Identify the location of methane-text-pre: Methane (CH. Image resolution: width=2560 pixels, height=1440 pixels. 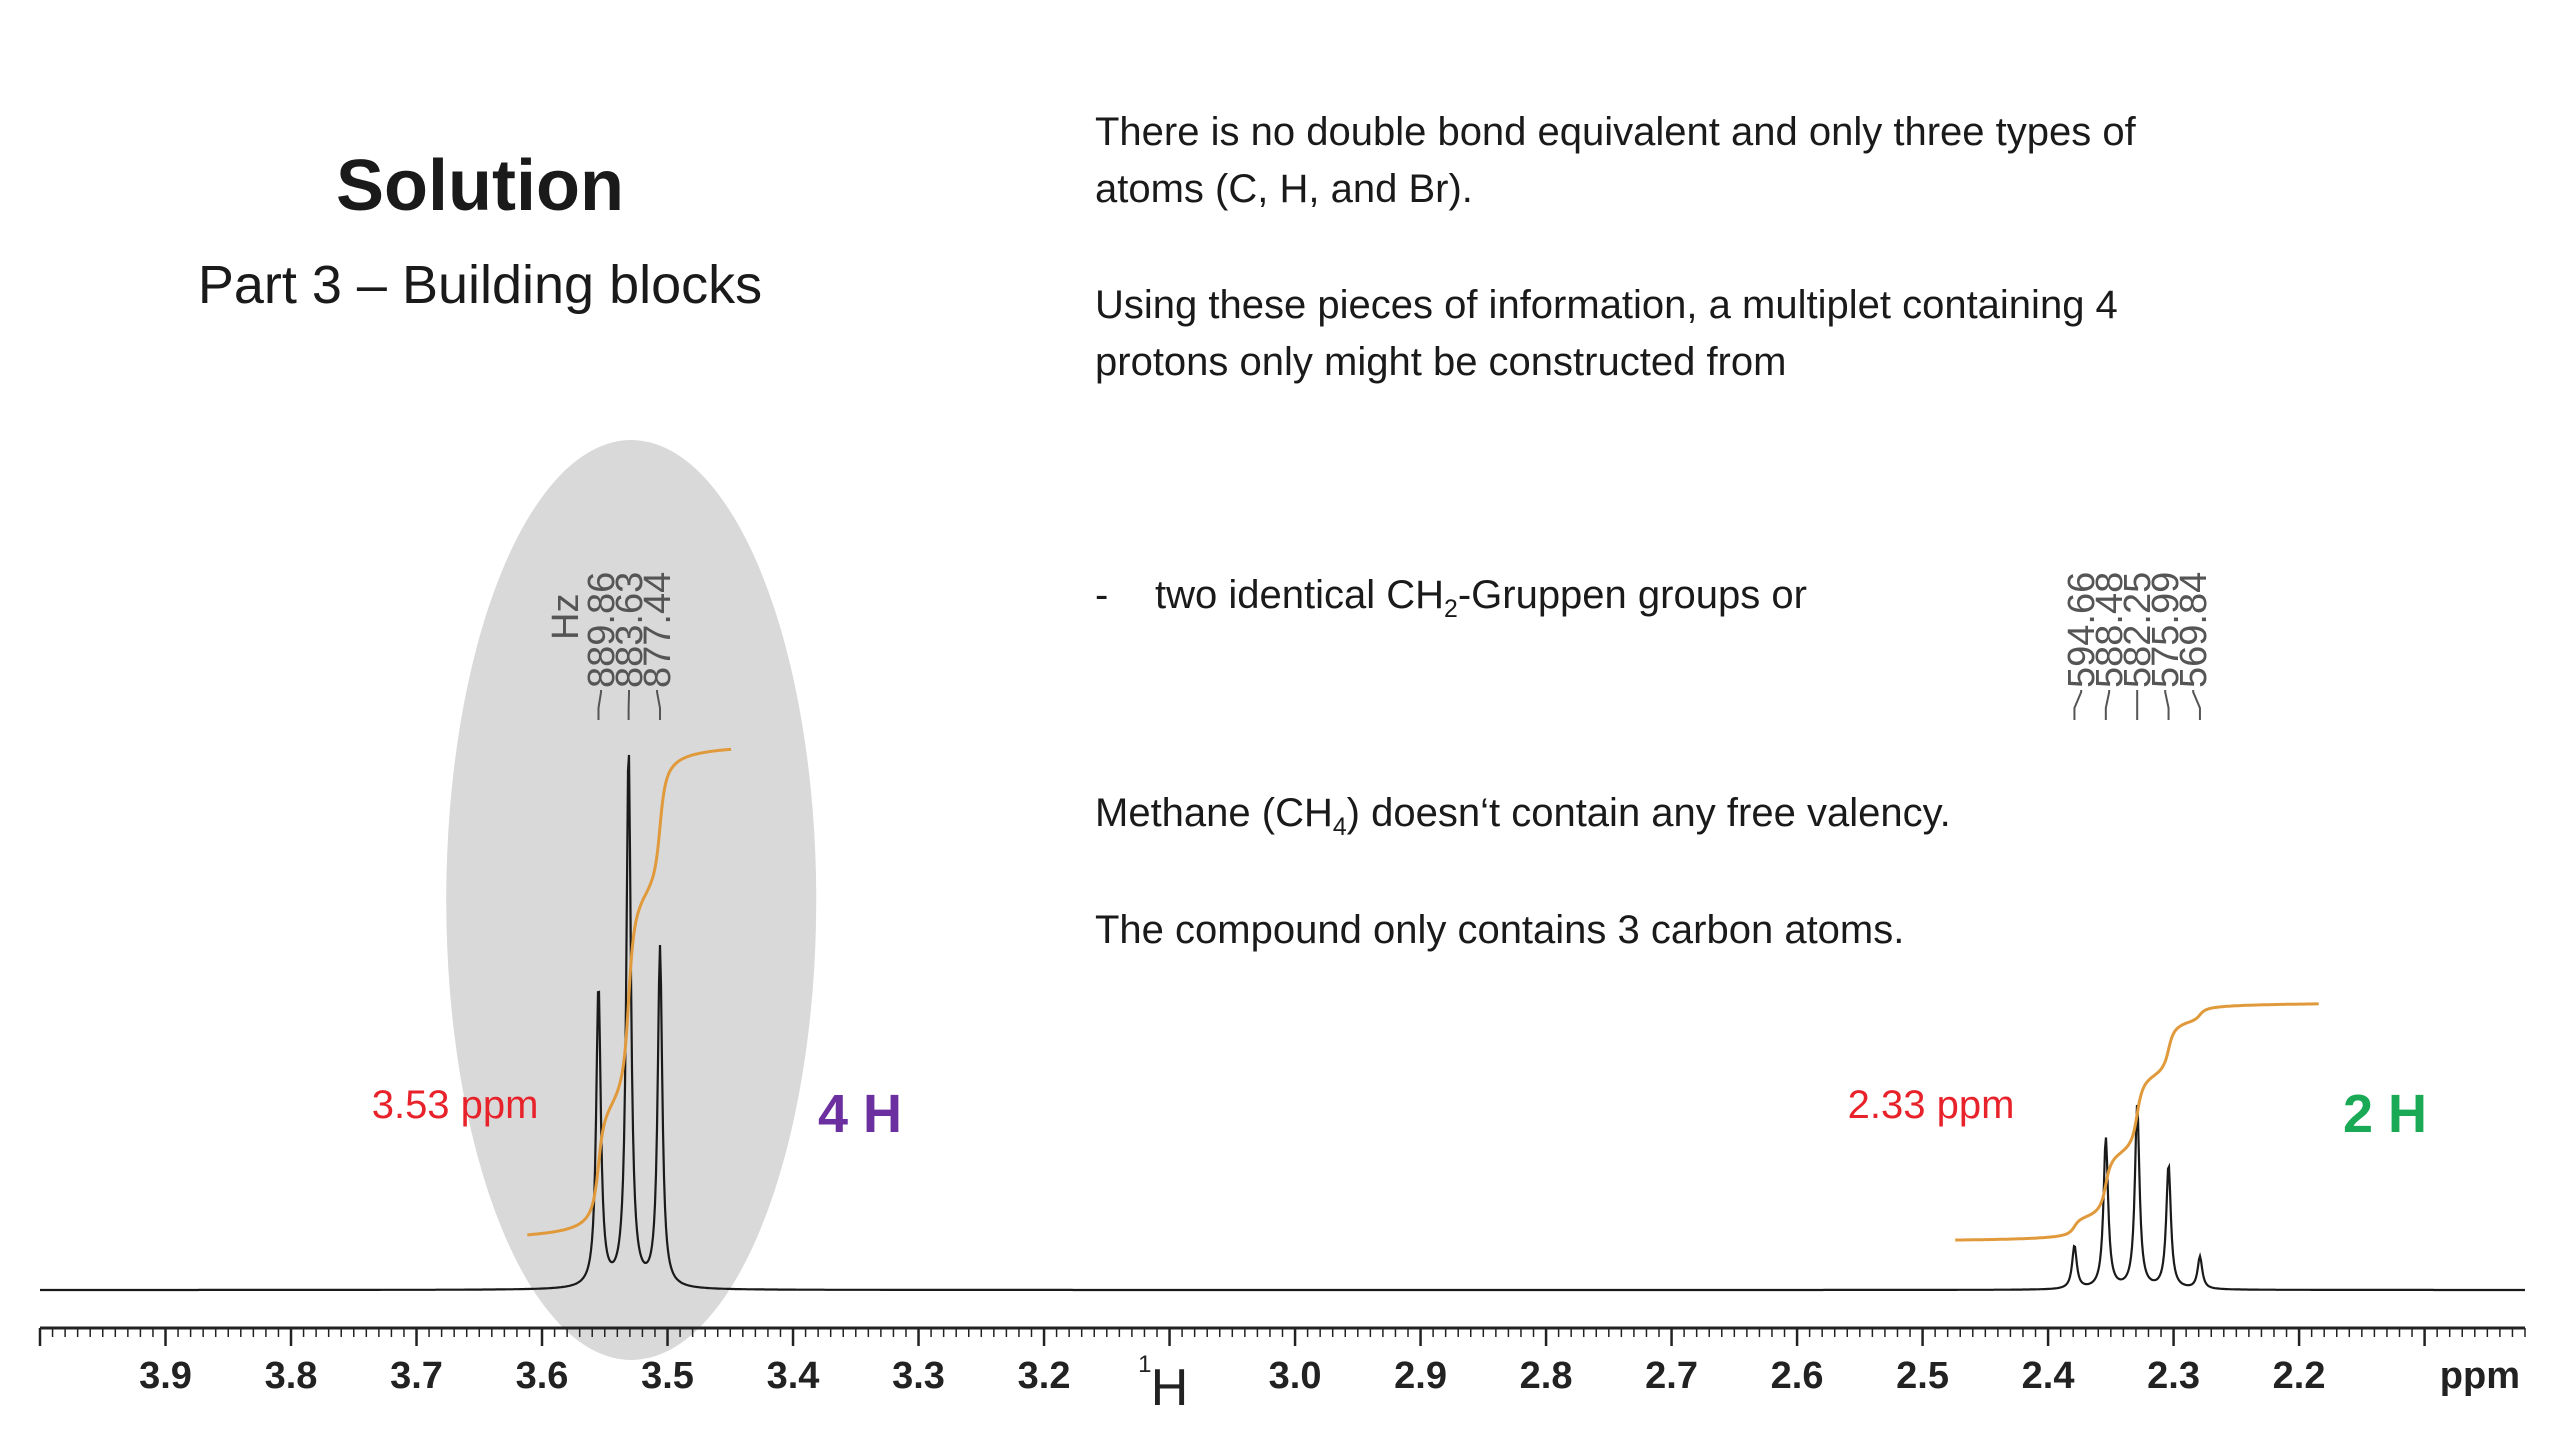
(1214, 813).